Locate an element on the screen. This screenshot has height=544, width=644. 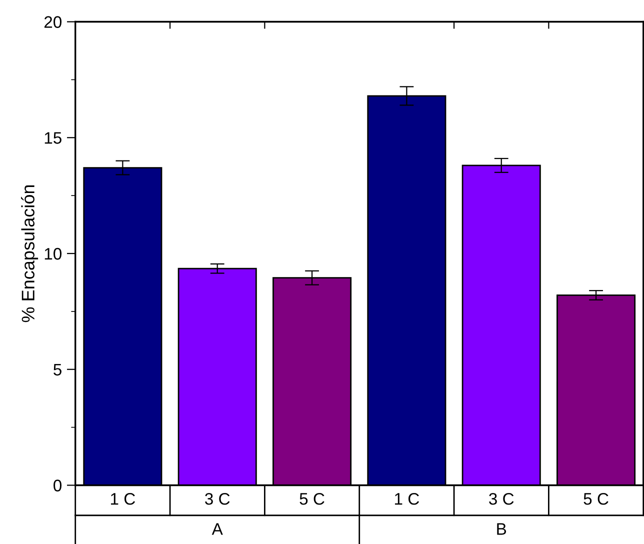
y-tick-label: 20 is located at coordinates (53, 22).